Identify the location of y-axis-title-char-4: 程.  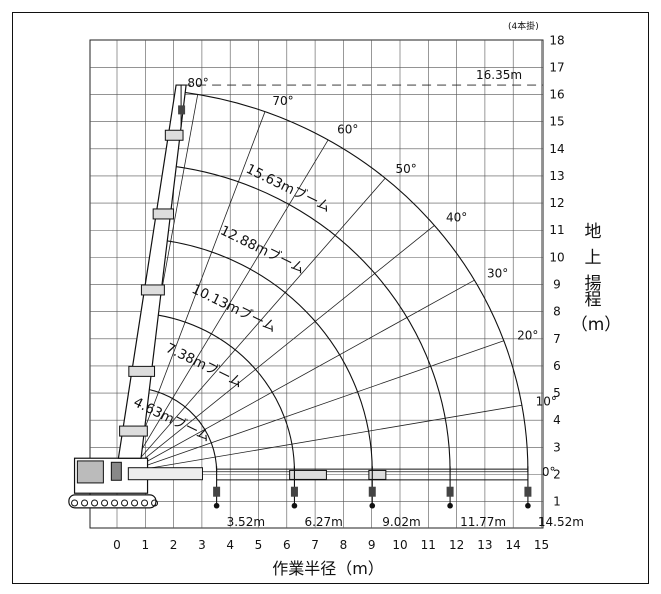
(593, 300).